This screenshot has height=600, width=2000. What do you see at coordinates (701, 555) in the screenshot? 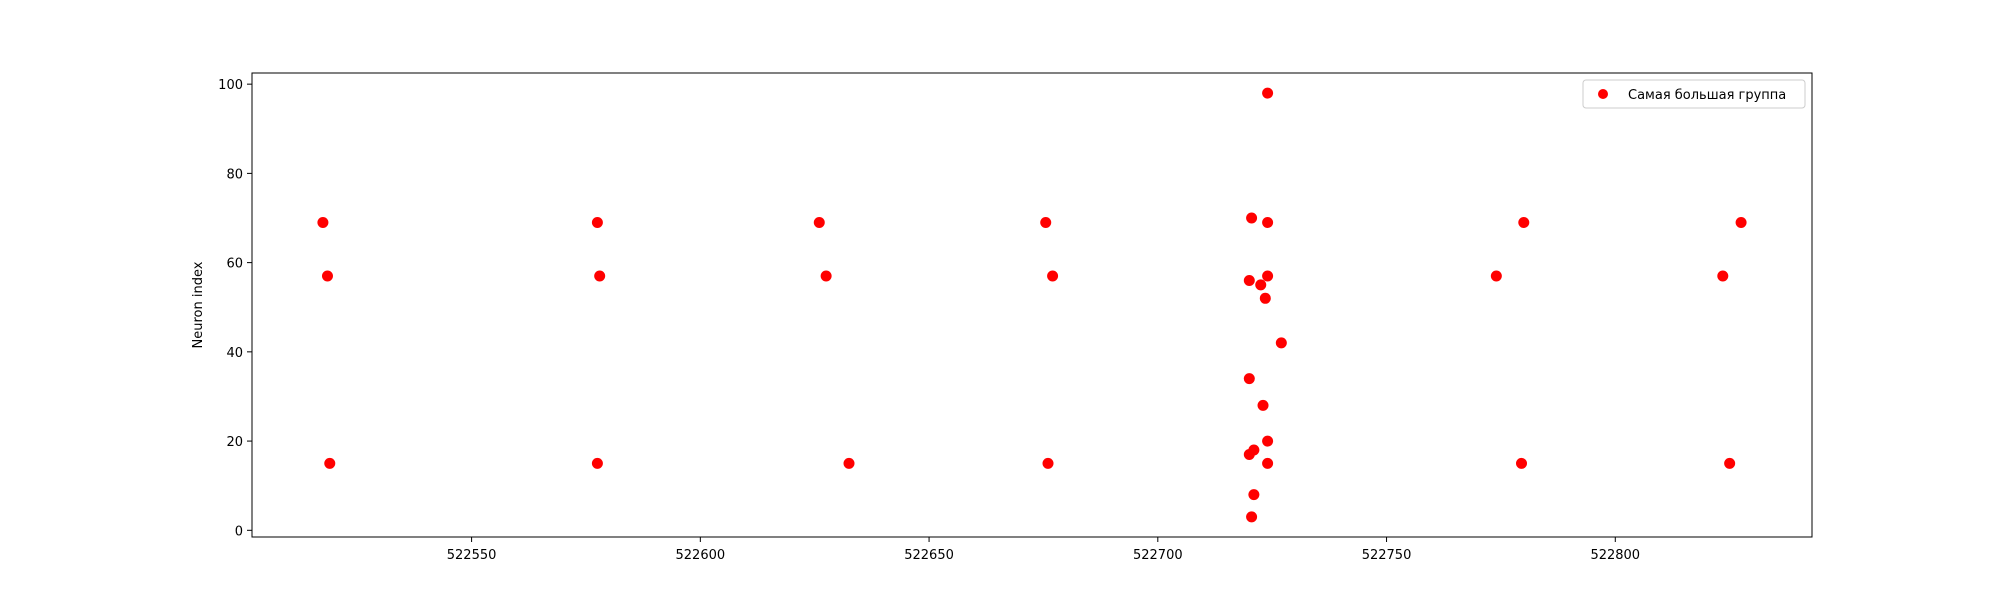
I see `x-tick-label: 522600` at bounding box center [701, 555].